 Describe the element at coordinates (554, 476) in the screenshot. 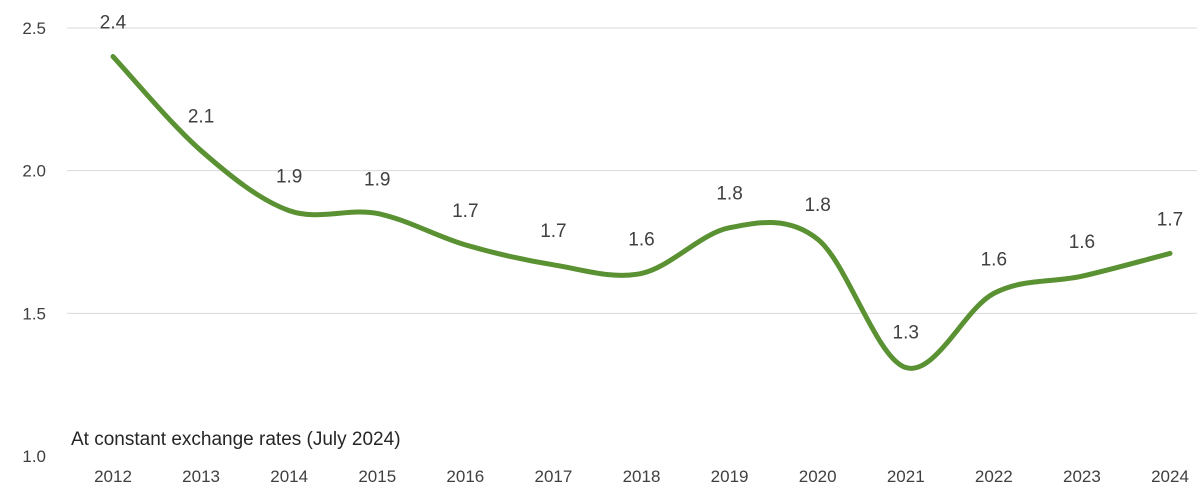

I see `x-tick-label: 2017` at that location.